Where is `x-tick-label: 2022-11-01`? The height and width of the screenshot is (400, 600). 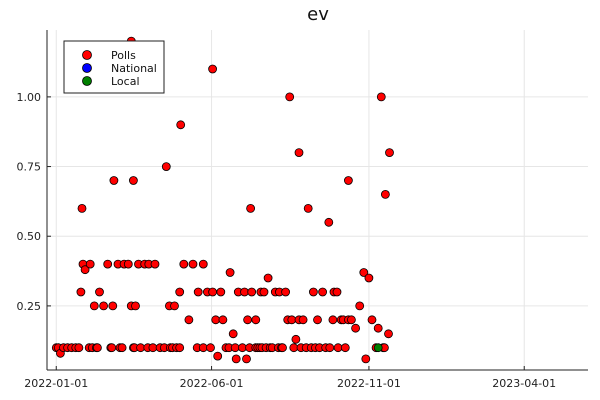 x-tick-label: 2022-11-01 is located at coordinates (369, 383).